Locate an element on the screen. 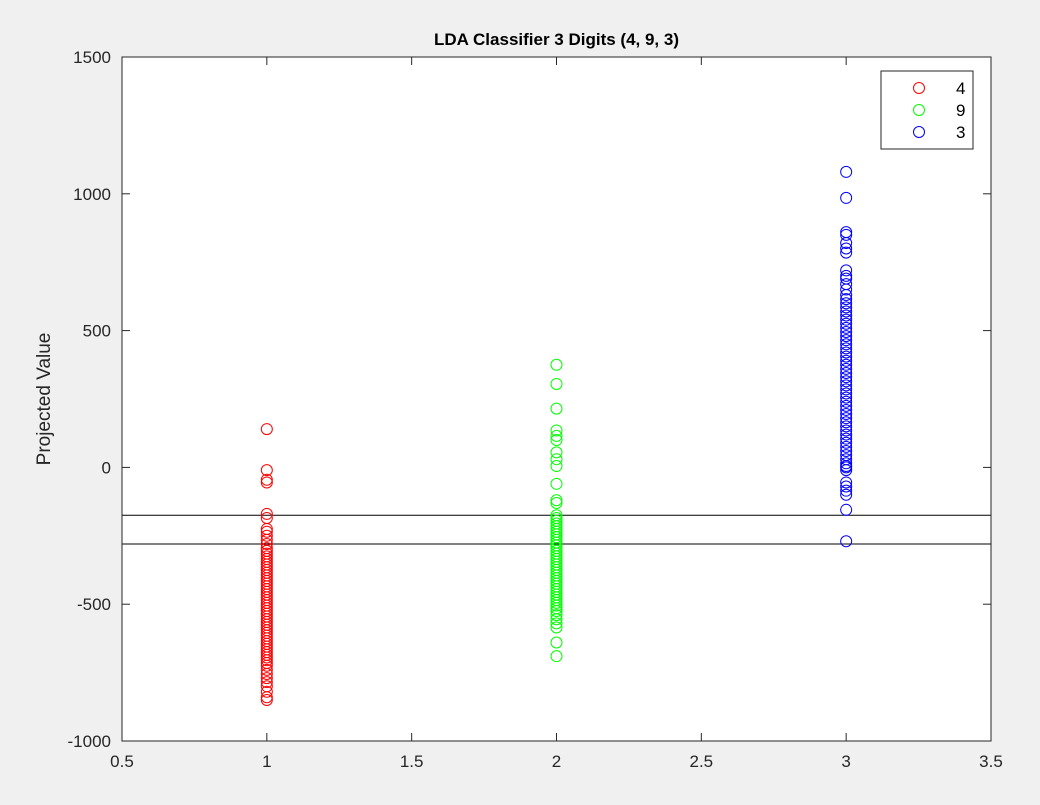 This screenshot has height=805, width=1040. x-tick-label: 1.5 is located at coordinates (412, 761).